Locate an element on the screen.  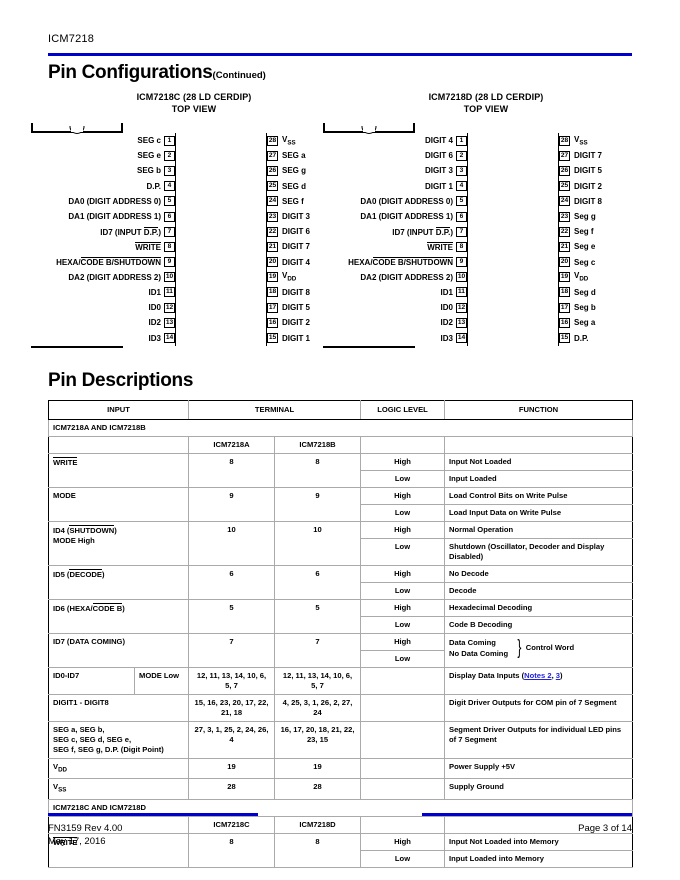
cell-function: Input Loaded into Memory is located at coordinates (539, 858).